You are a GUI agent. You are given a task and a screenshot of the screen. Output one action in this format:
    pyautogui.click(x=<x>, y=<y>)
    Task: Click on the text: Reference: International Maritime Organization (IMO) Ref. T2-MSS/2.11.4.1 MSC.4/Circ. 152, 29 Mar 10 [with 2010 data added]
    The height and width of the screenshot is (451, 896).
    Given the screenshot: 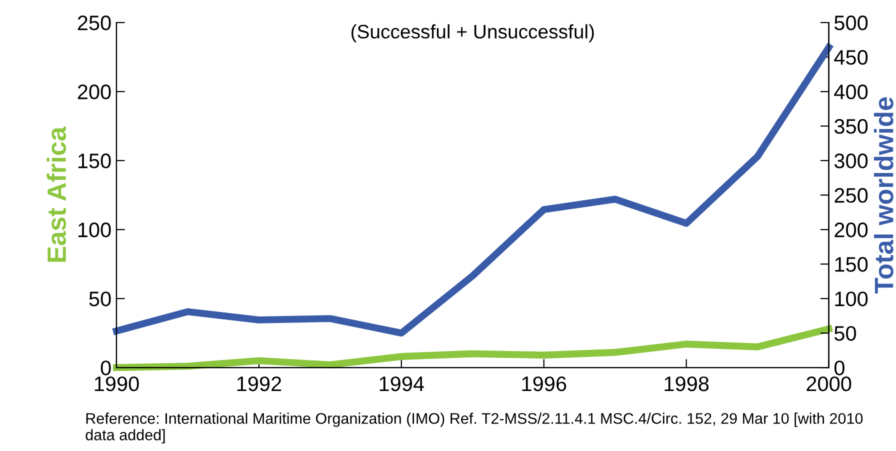 What is the action you would take?
    pyautogui.click(x=474, y=428)
    